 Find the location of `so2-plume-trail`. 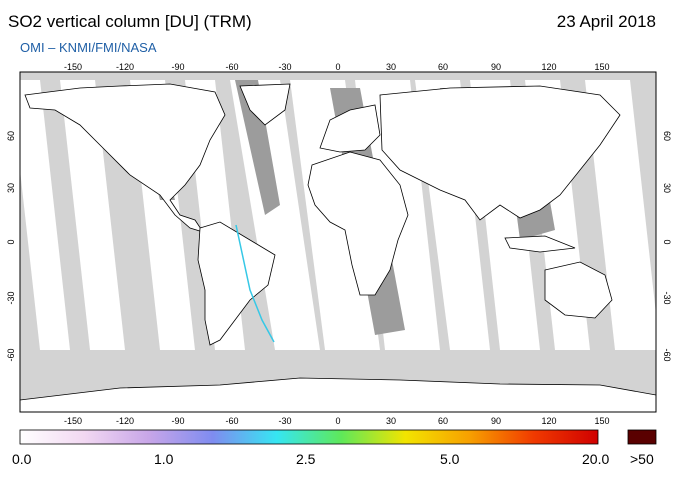

so2-plume-trail is located at coordinates (255, 283).